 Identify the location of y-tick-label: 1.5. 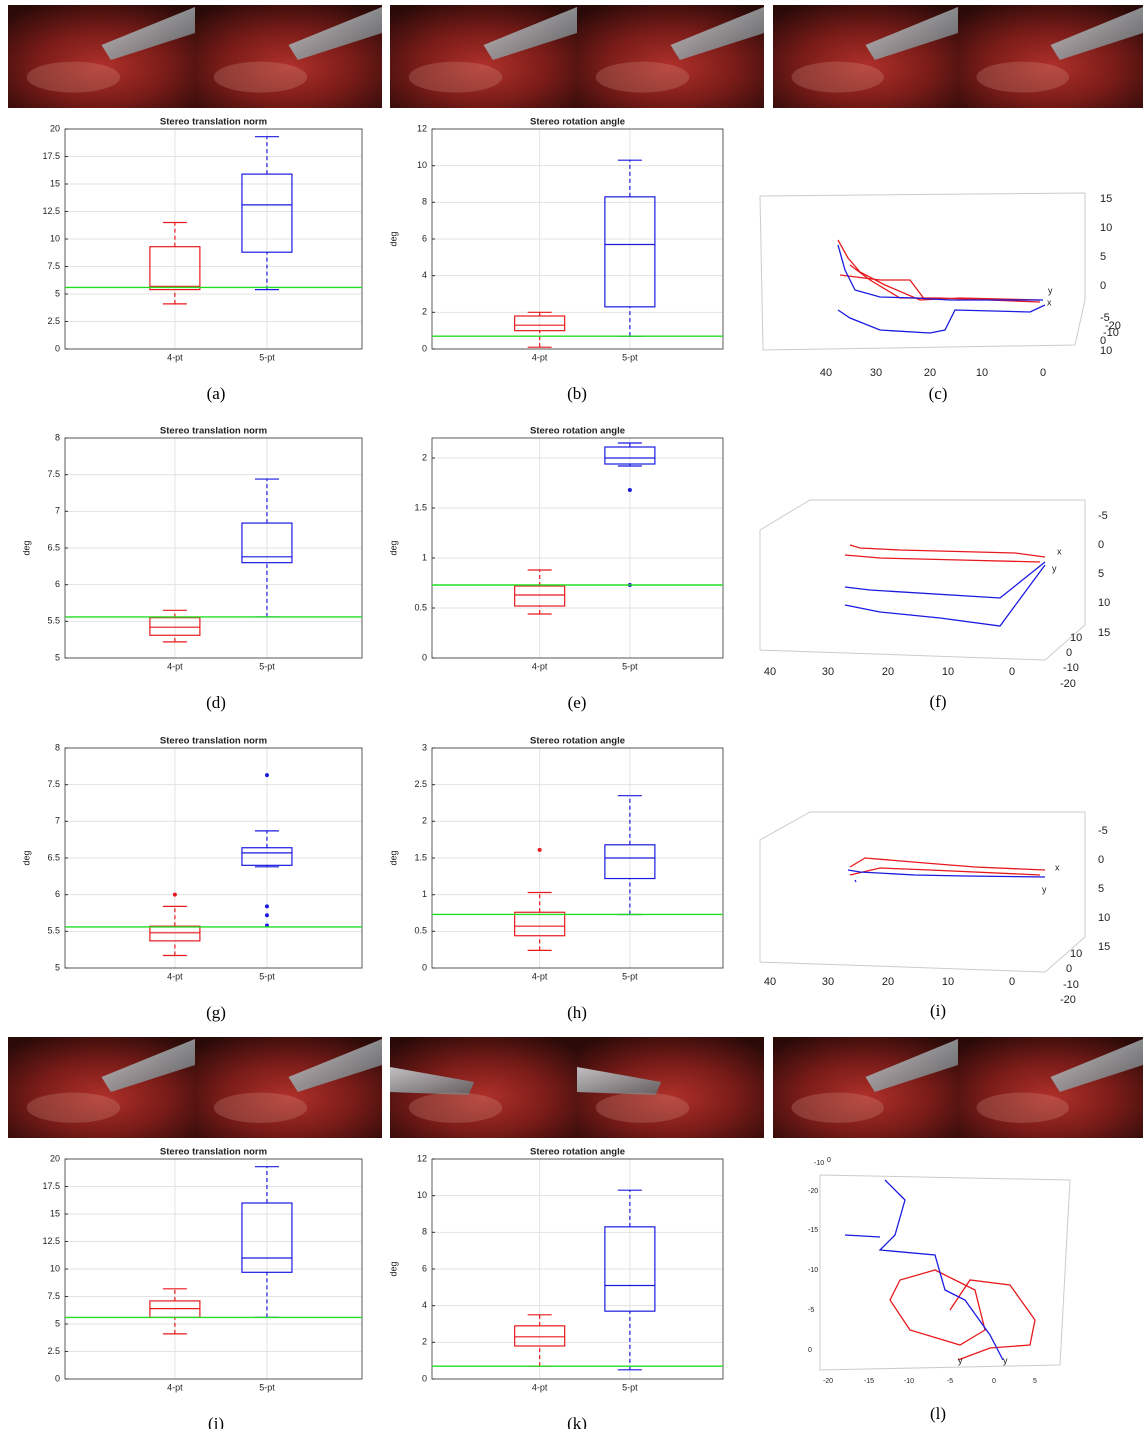
(420, 507).